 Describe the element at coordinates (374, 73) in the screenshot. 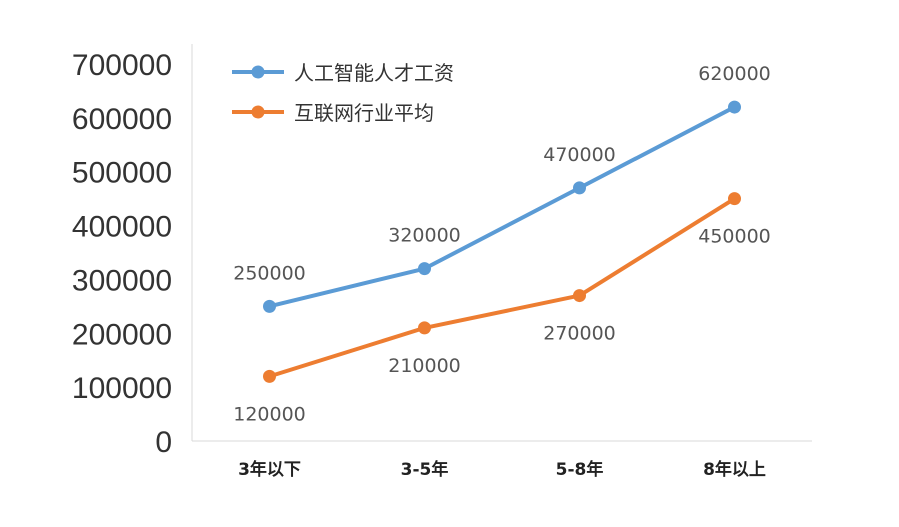

I see `legend-label: 人工智能人才工资` at that location.